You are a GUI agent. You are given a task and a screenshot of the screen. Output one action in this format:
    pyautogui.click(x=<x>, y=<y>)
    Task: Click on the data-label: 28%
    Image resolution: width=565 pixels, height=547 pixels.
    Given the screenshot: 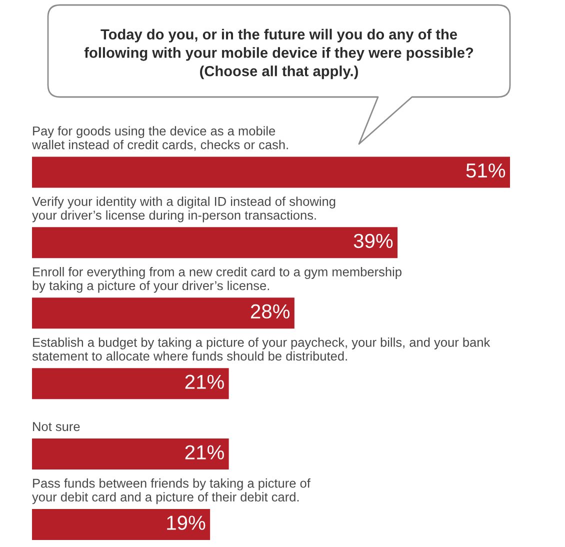 What is the action you would take?
    pyautogui.click(x=270, y=311)
    